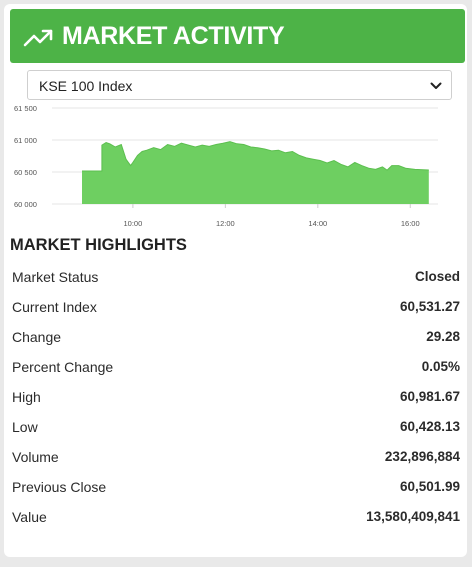 The width and height of the screenshot is (472, 567). What do you see at coordinates (25, 204) in the screenshot?
I see `y-tick-label: 60 000` at bounding box center [25, 204].